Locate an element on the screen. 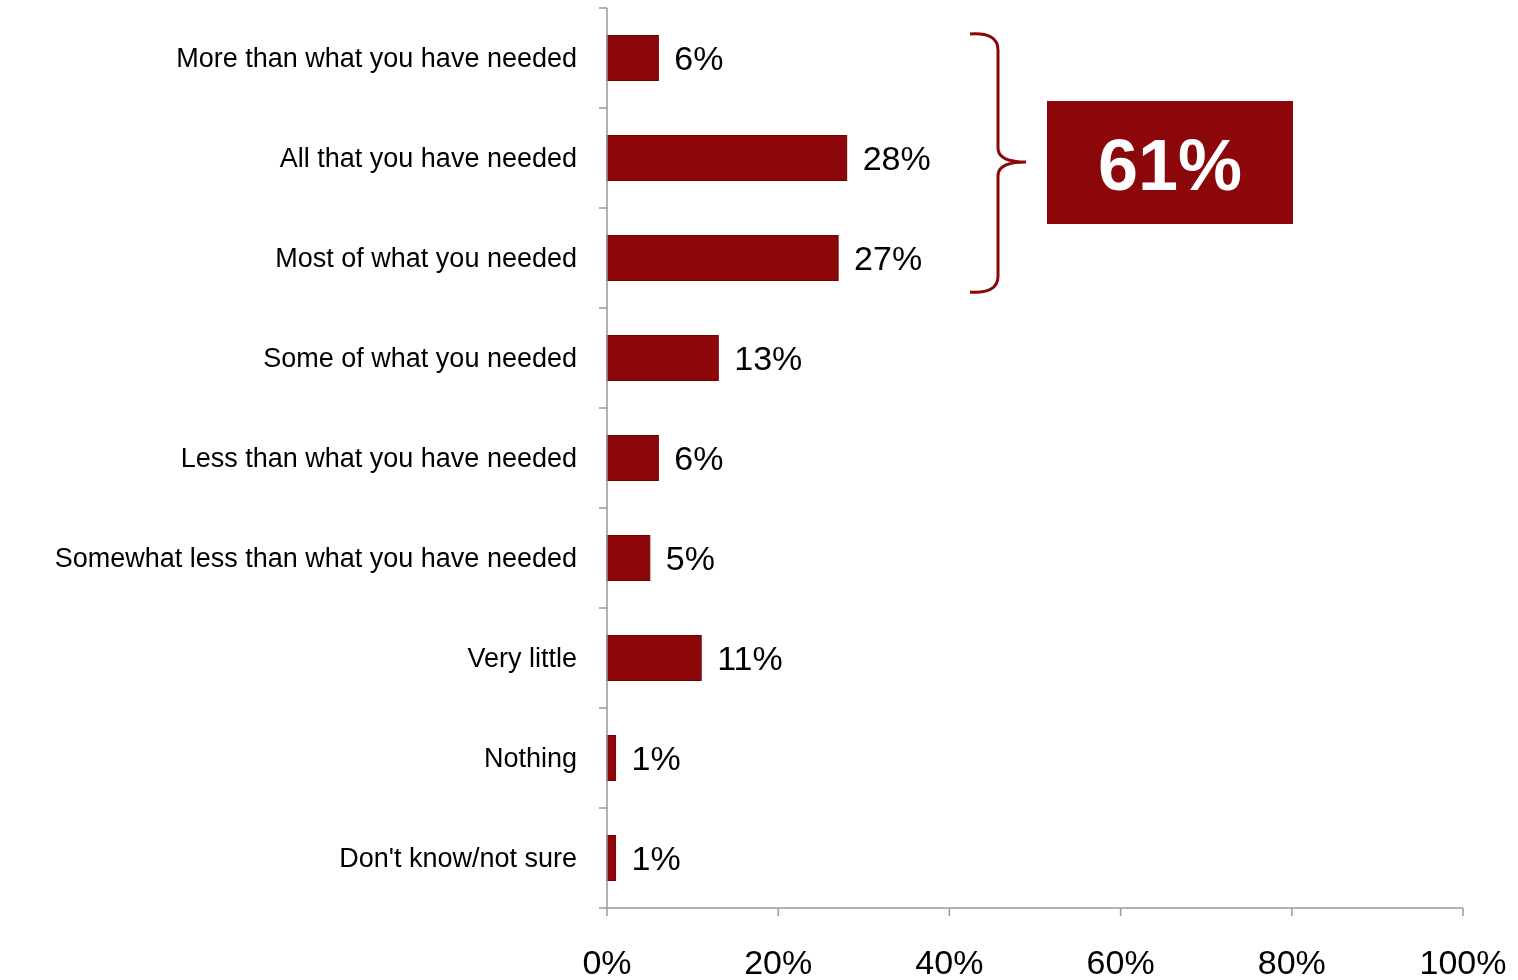 The width and height of the screenshot is (1518, 980). y-tick-label: All that you have needed is located at coordinates (428, 158).